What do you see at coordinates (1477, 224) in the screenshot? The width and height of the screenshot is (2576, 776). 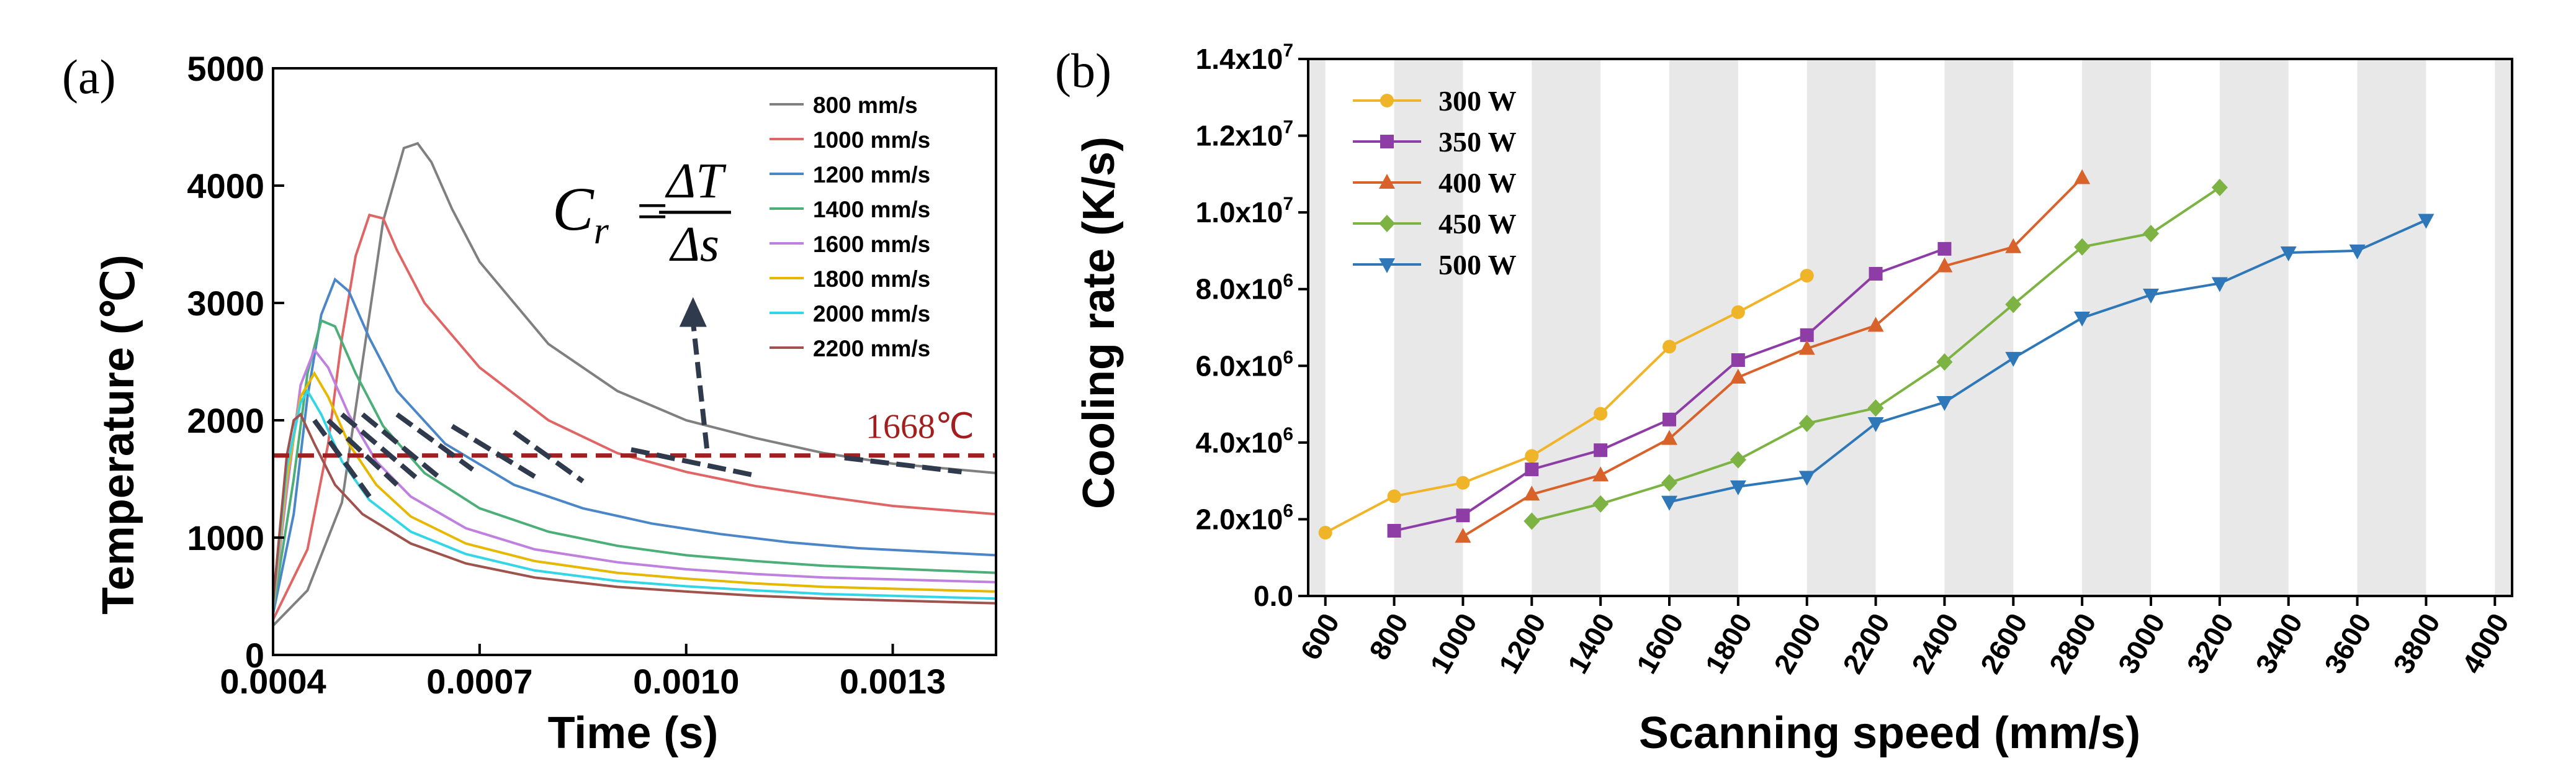 I see `legend-label: 450 W` at bounding box center [1477, 224].